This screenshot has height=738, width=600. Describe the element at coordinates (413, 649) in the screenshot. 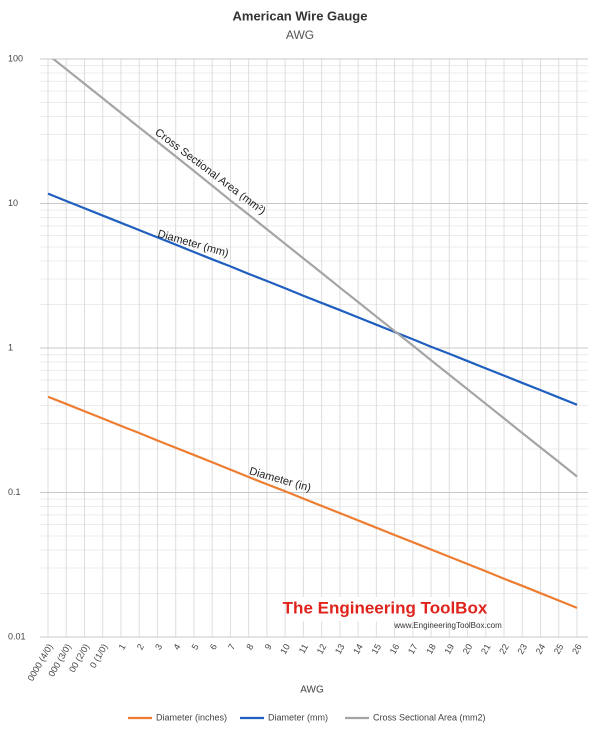

I see `x-tick-label: 17` at that location.